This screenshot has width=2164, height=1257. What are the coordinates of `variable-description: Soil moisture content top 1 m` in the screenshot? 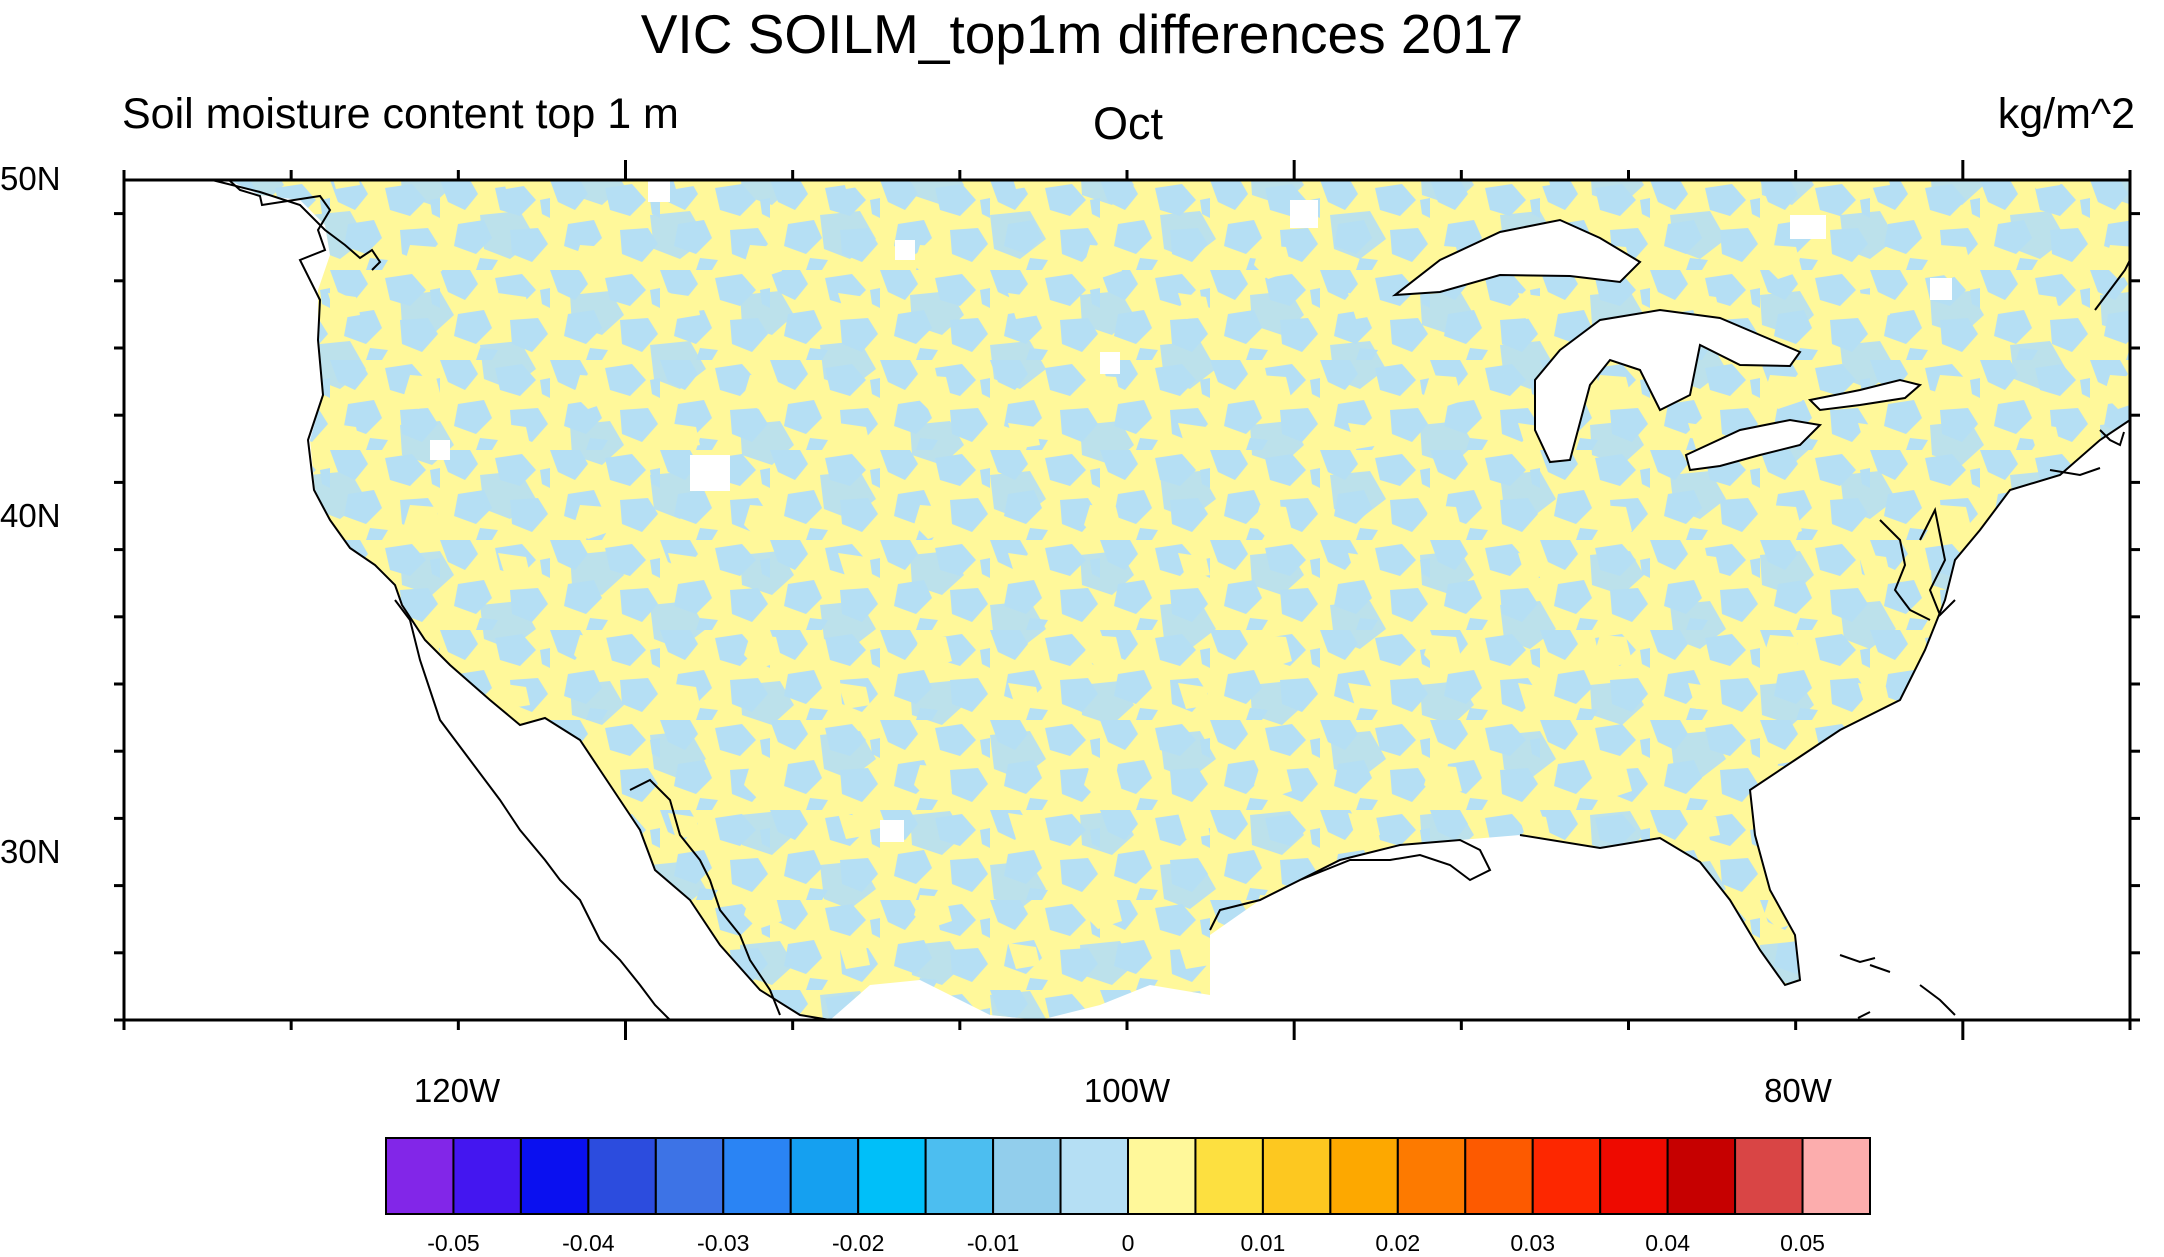 It's located at (400, 114).